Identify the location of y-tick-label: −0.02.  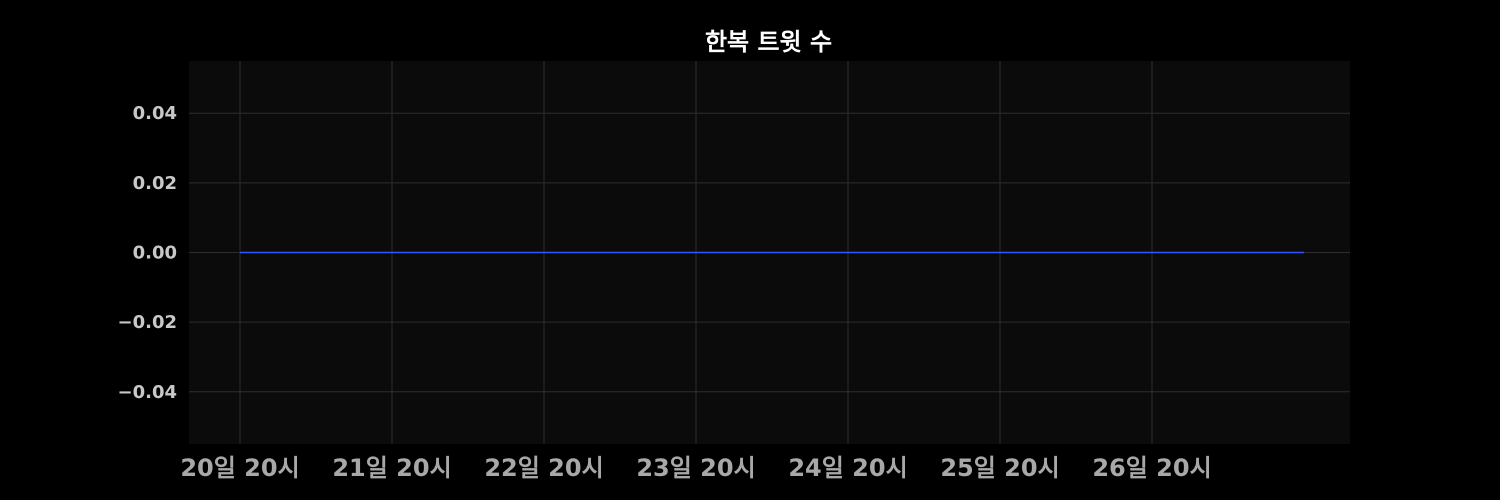
(148, 322).